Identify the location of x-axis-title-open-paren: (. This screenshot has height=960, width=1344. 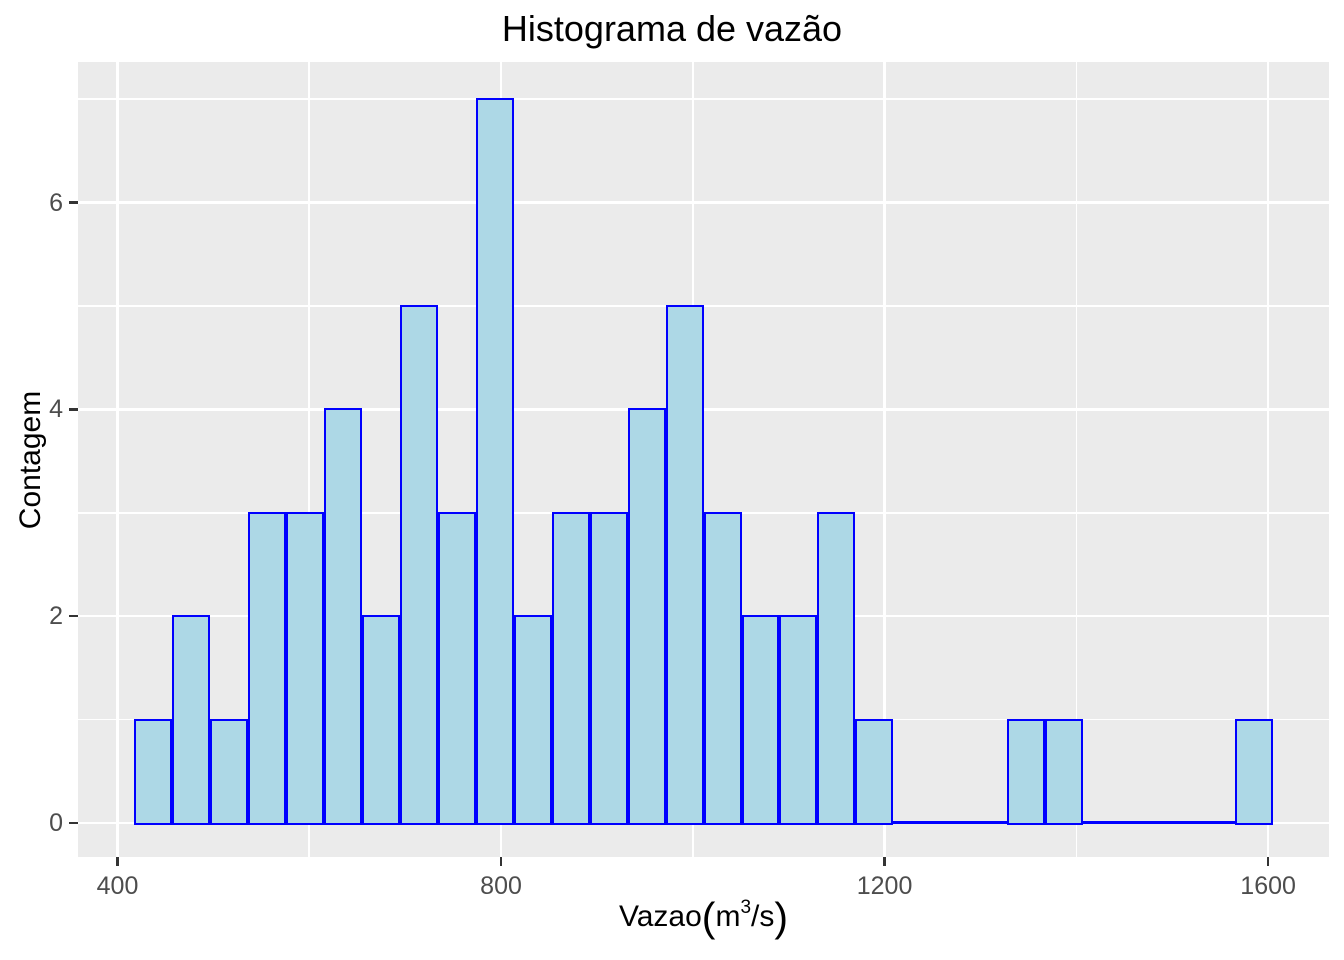
(708, 917).